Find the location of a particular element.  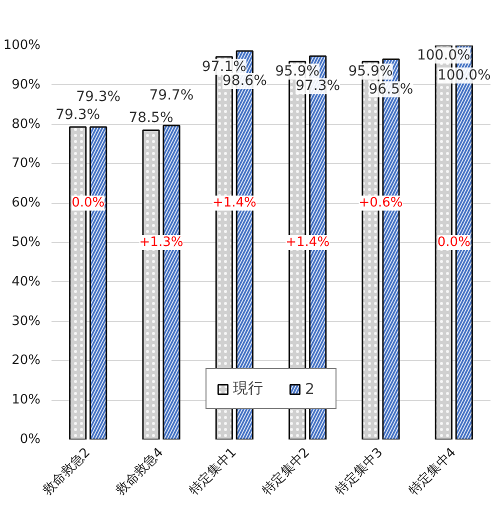

data-label: 98.6% is located at coordinates (244, 81).